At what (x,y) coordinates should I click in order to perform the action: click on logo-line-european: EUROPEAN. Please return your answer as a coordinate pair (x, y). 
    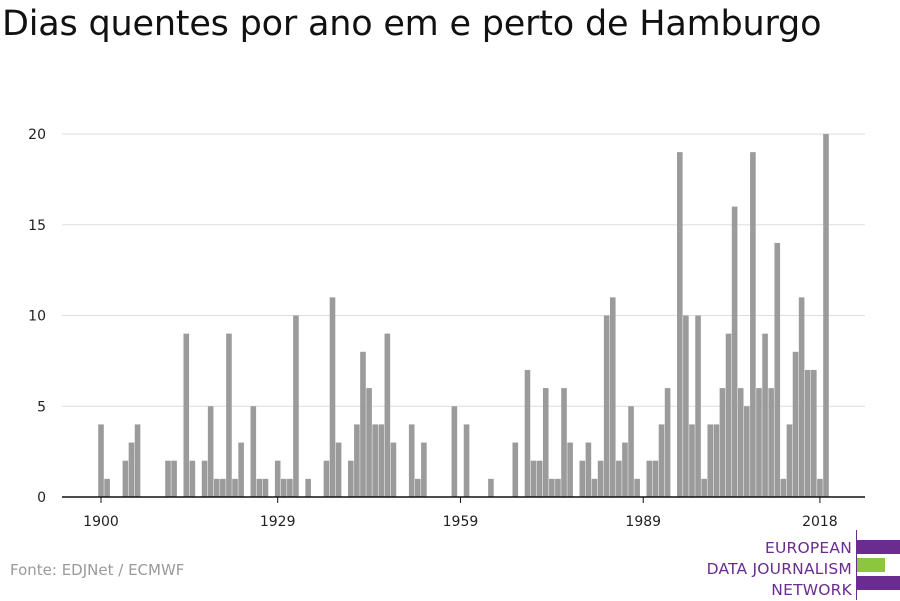
    Looking at the image, I should click on (808, 548).